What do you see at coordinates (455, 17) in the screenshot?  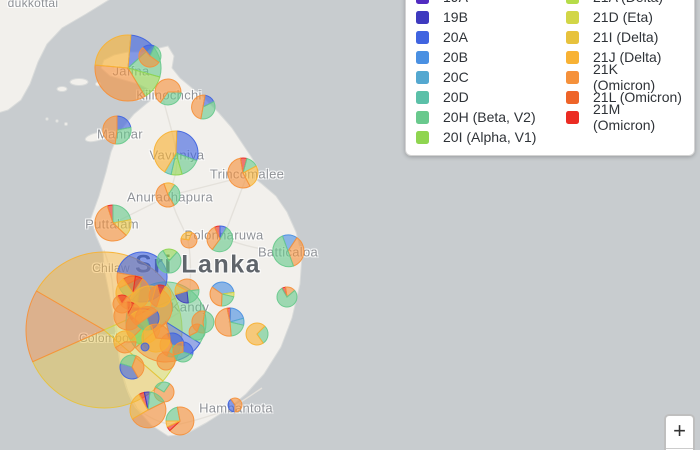 I see `legend-label: 19B` at bounding box center [455, 17].